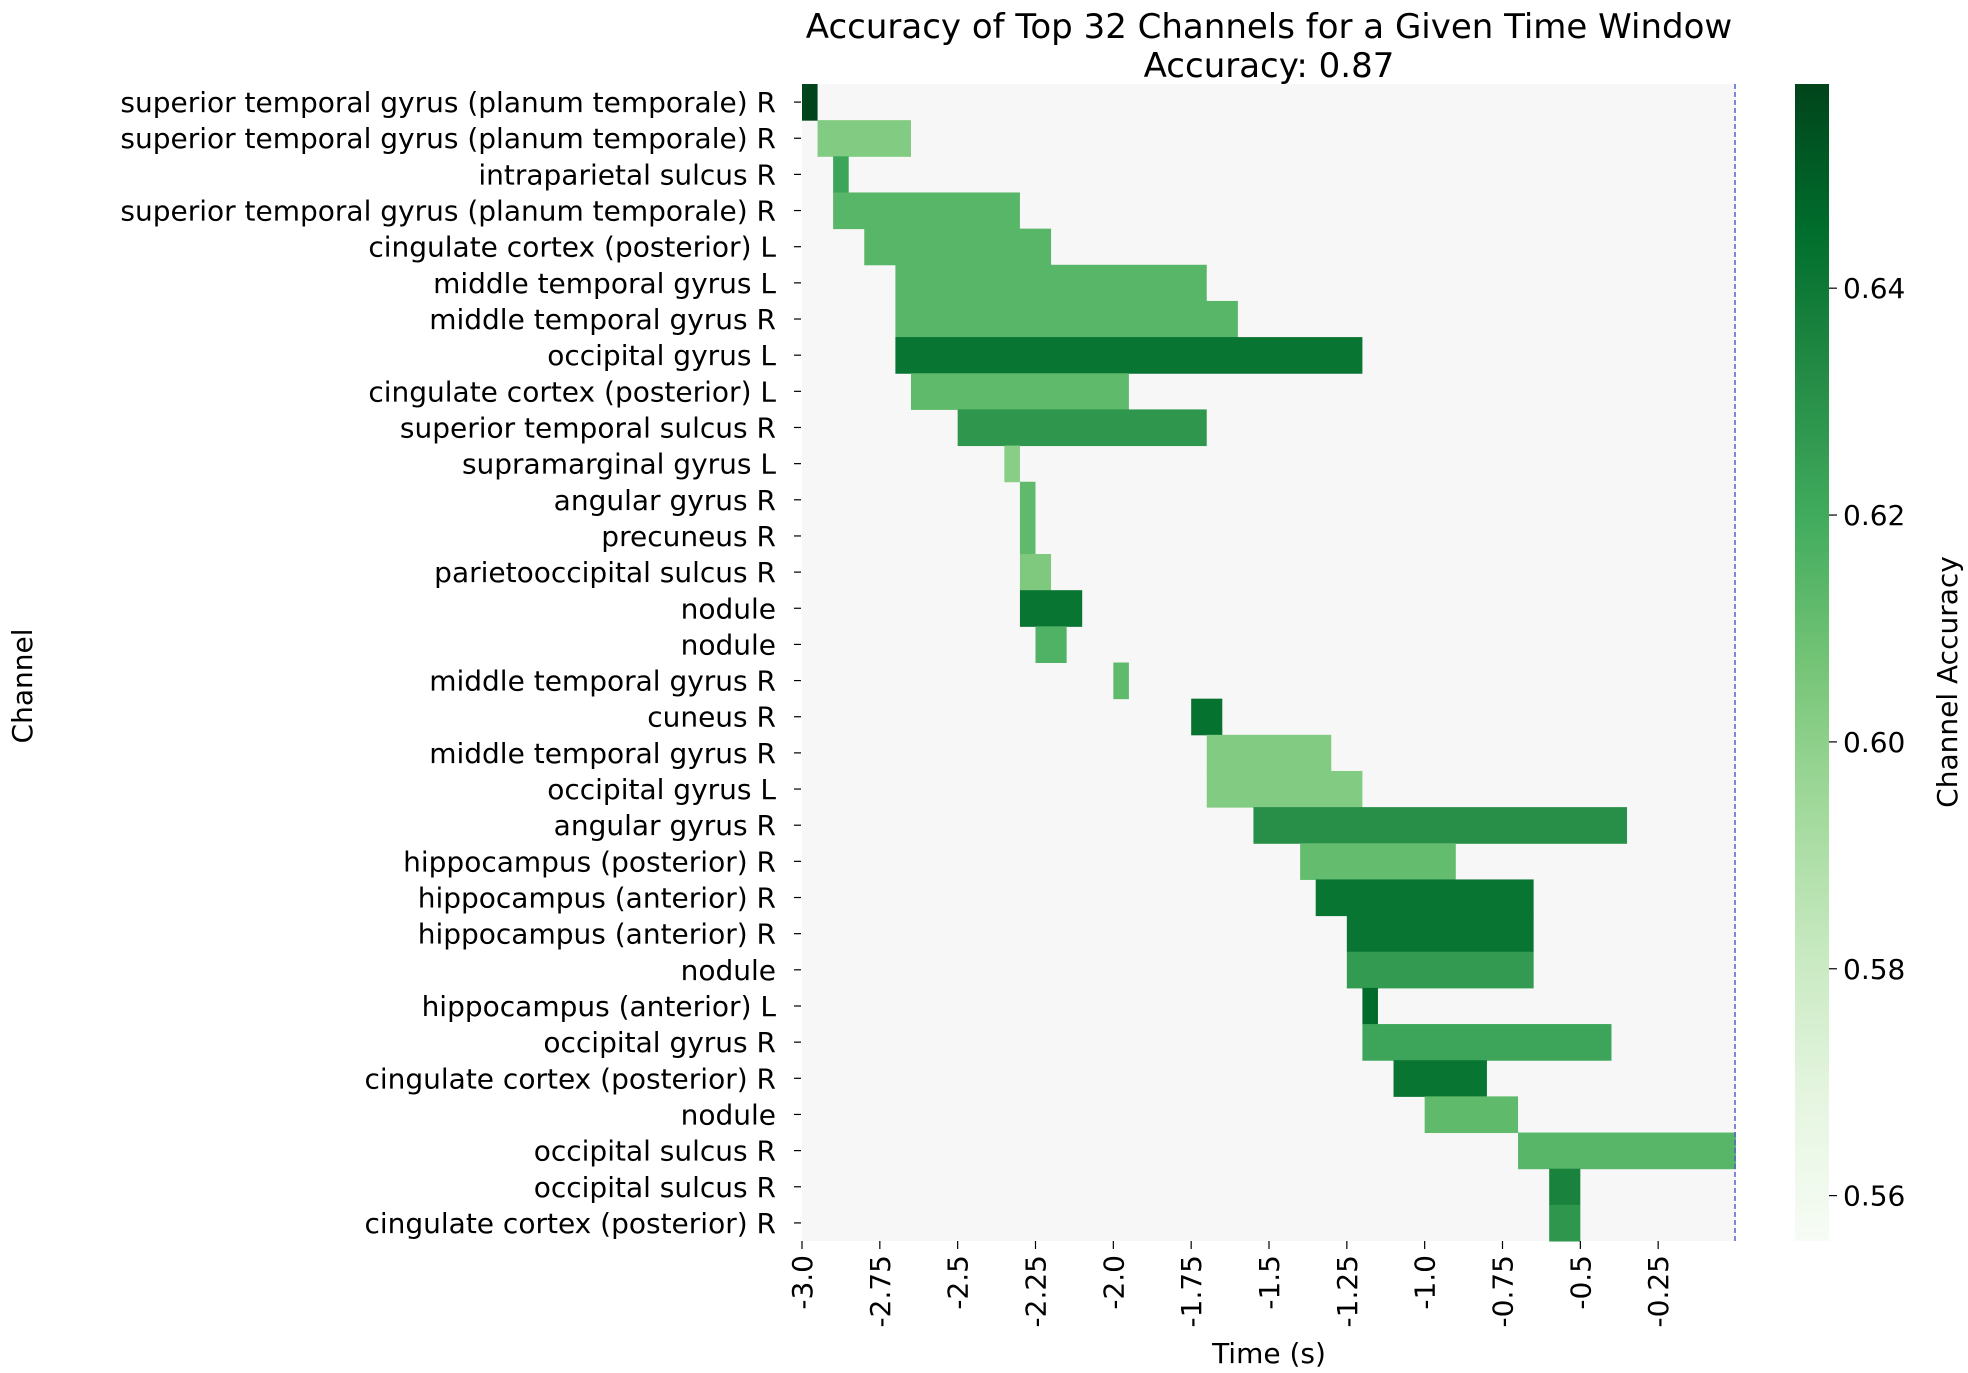  What do you see at coordinates (1425, 1282) in the screenshot?
I see `x-tick-label: -1.0` at bounding box center [1425, 1282].